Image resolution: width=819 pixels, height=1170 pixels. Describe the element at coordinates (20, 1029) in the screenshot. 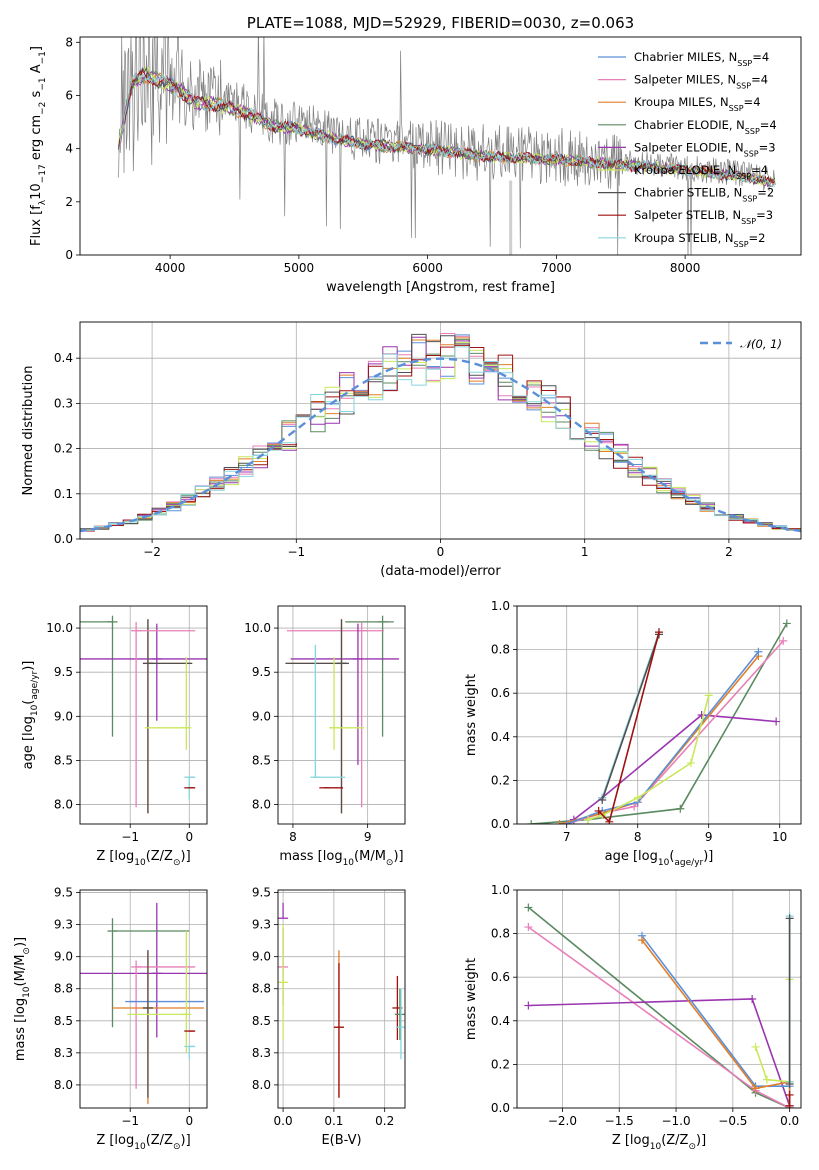

I see `y-axis-label-part: mass [log` at that location.